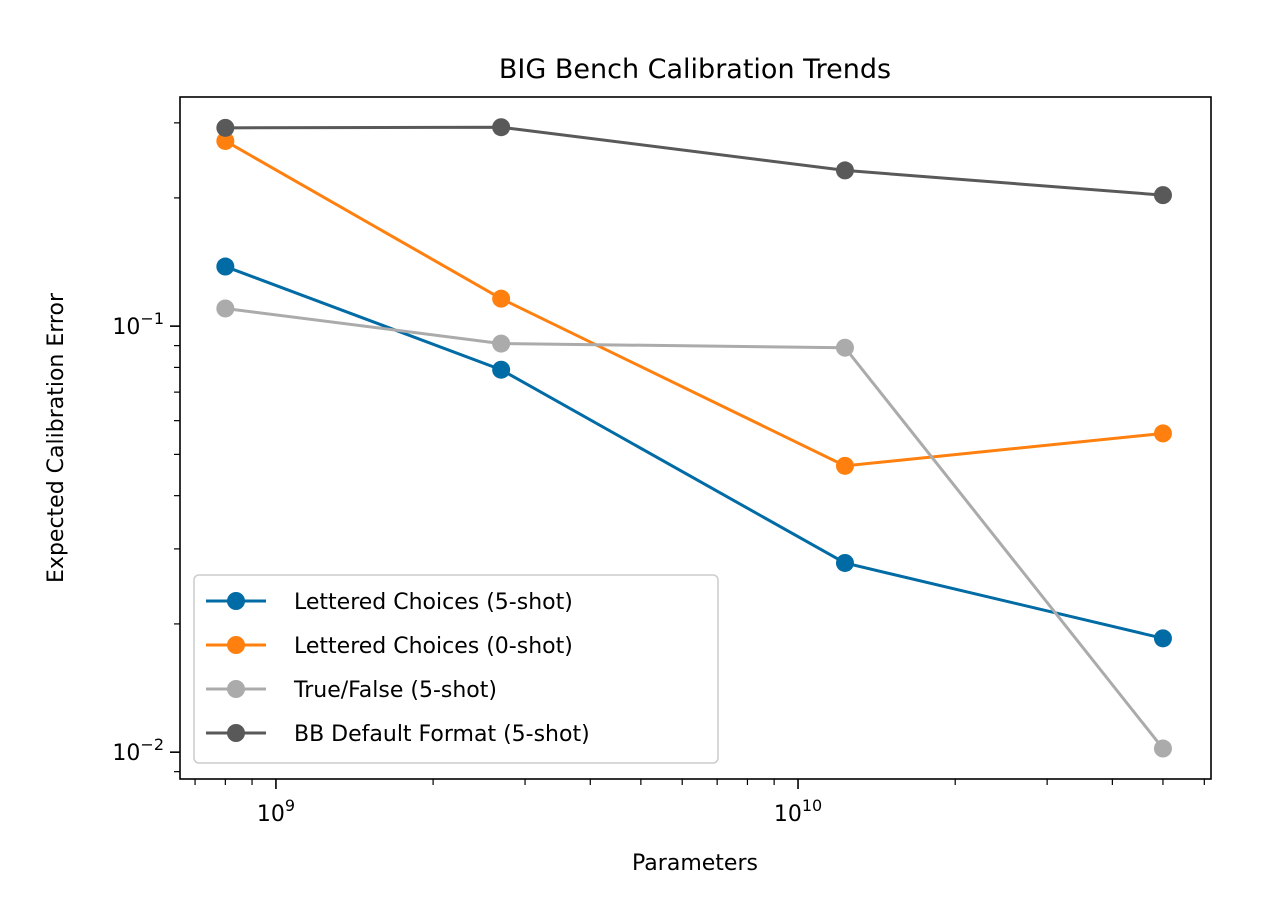  What do you see at coordinates (695, 69) in the screenshot?
I see `chart-title: BIG Bench Calibration Trends` at bounding box center [695, 69].